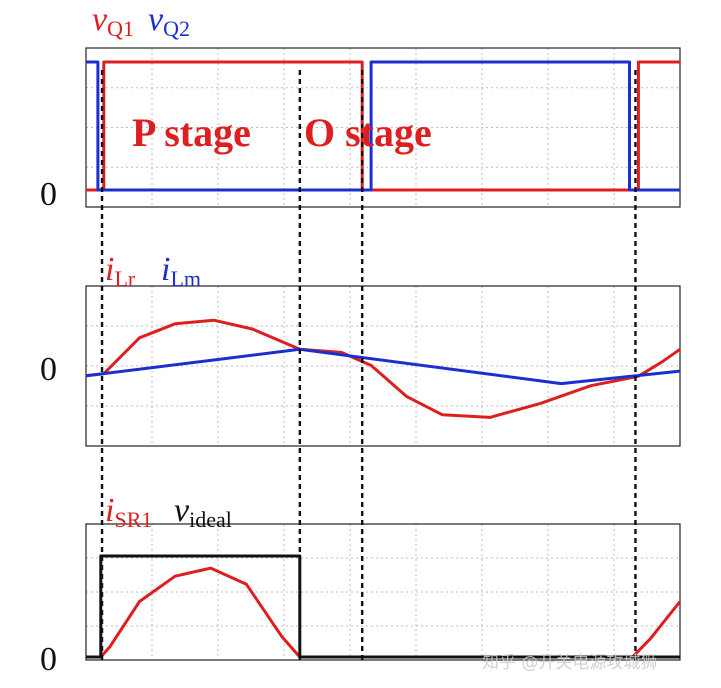 This screenshot has width=721, height=688. I want to click on legend-iSR1: iSR1, so click(128, 512).